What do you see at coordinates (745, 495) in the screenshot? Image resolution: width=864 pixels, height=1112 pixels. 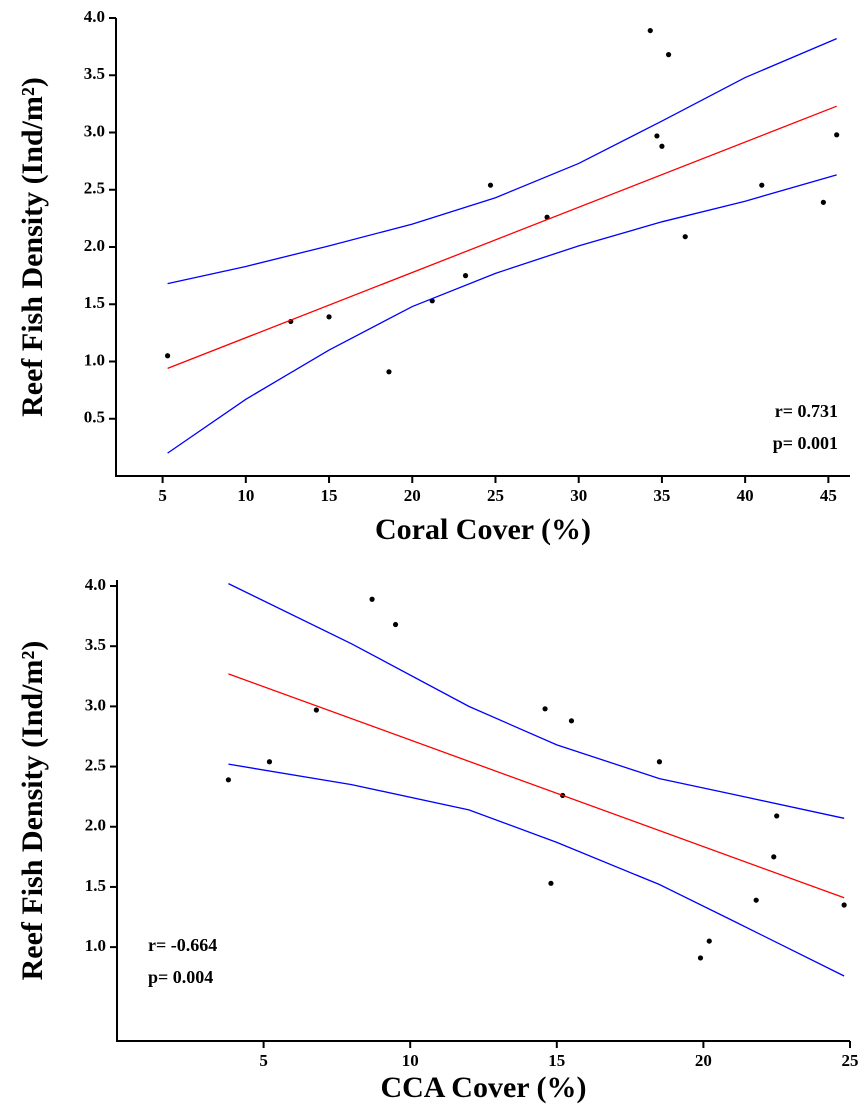 I see `x-tick-label: 40` at bounding box center [745, 495].